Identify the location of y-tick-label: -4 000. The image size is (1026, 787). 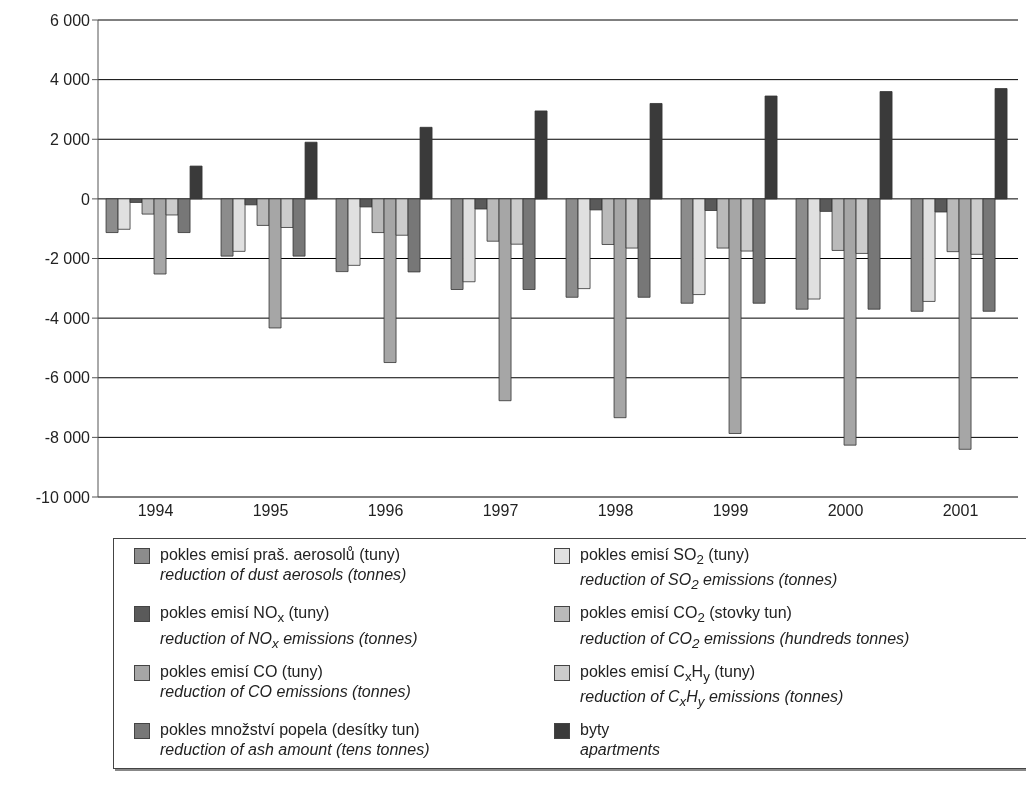
(67, 318).